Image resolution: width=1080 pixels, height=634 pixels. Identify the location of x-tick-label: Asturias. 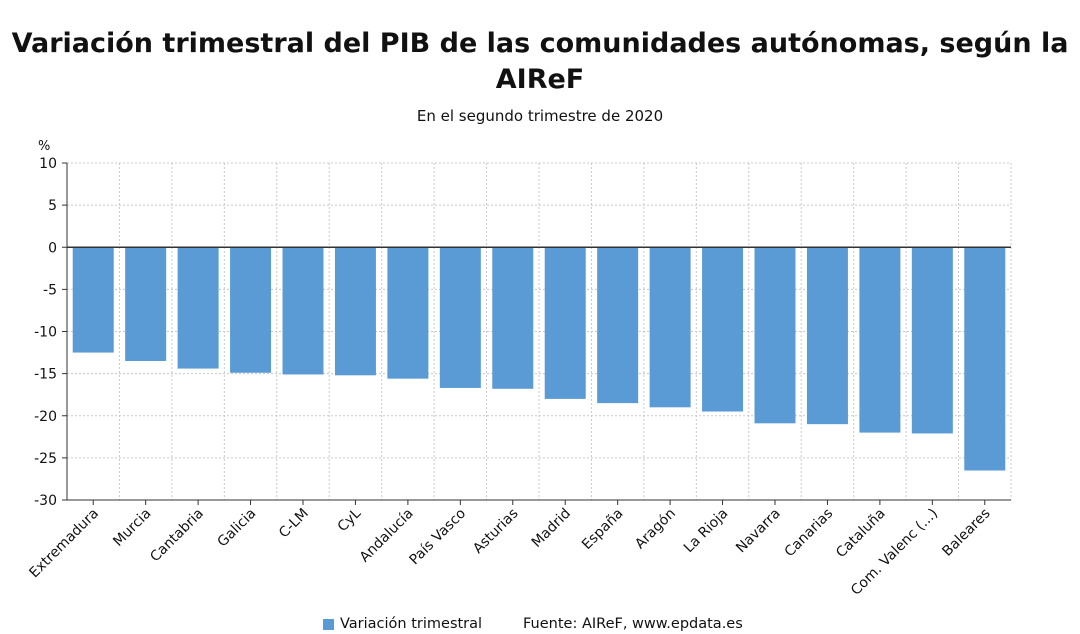
(495, 531).